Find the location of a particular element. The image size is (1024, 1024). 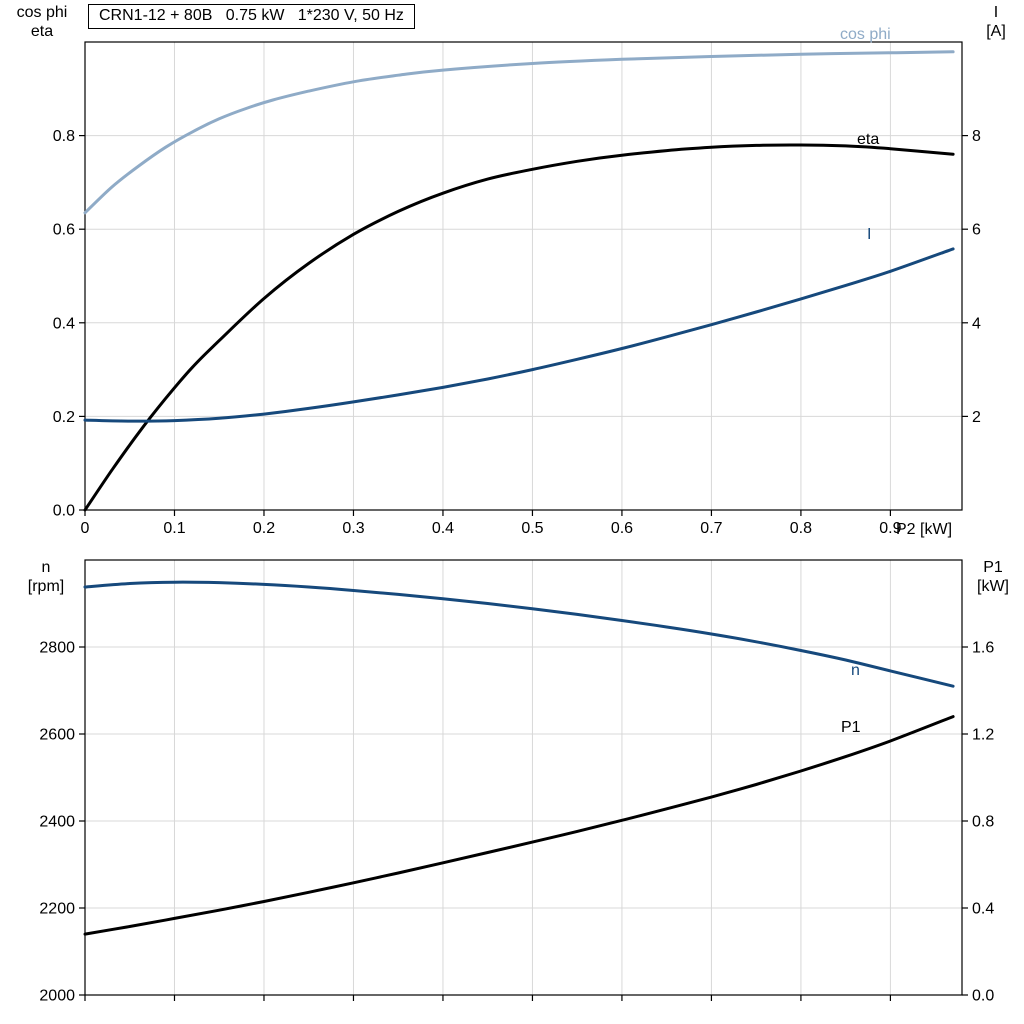

left-tick-label: 0.4 is located at coordinates (64, 323).